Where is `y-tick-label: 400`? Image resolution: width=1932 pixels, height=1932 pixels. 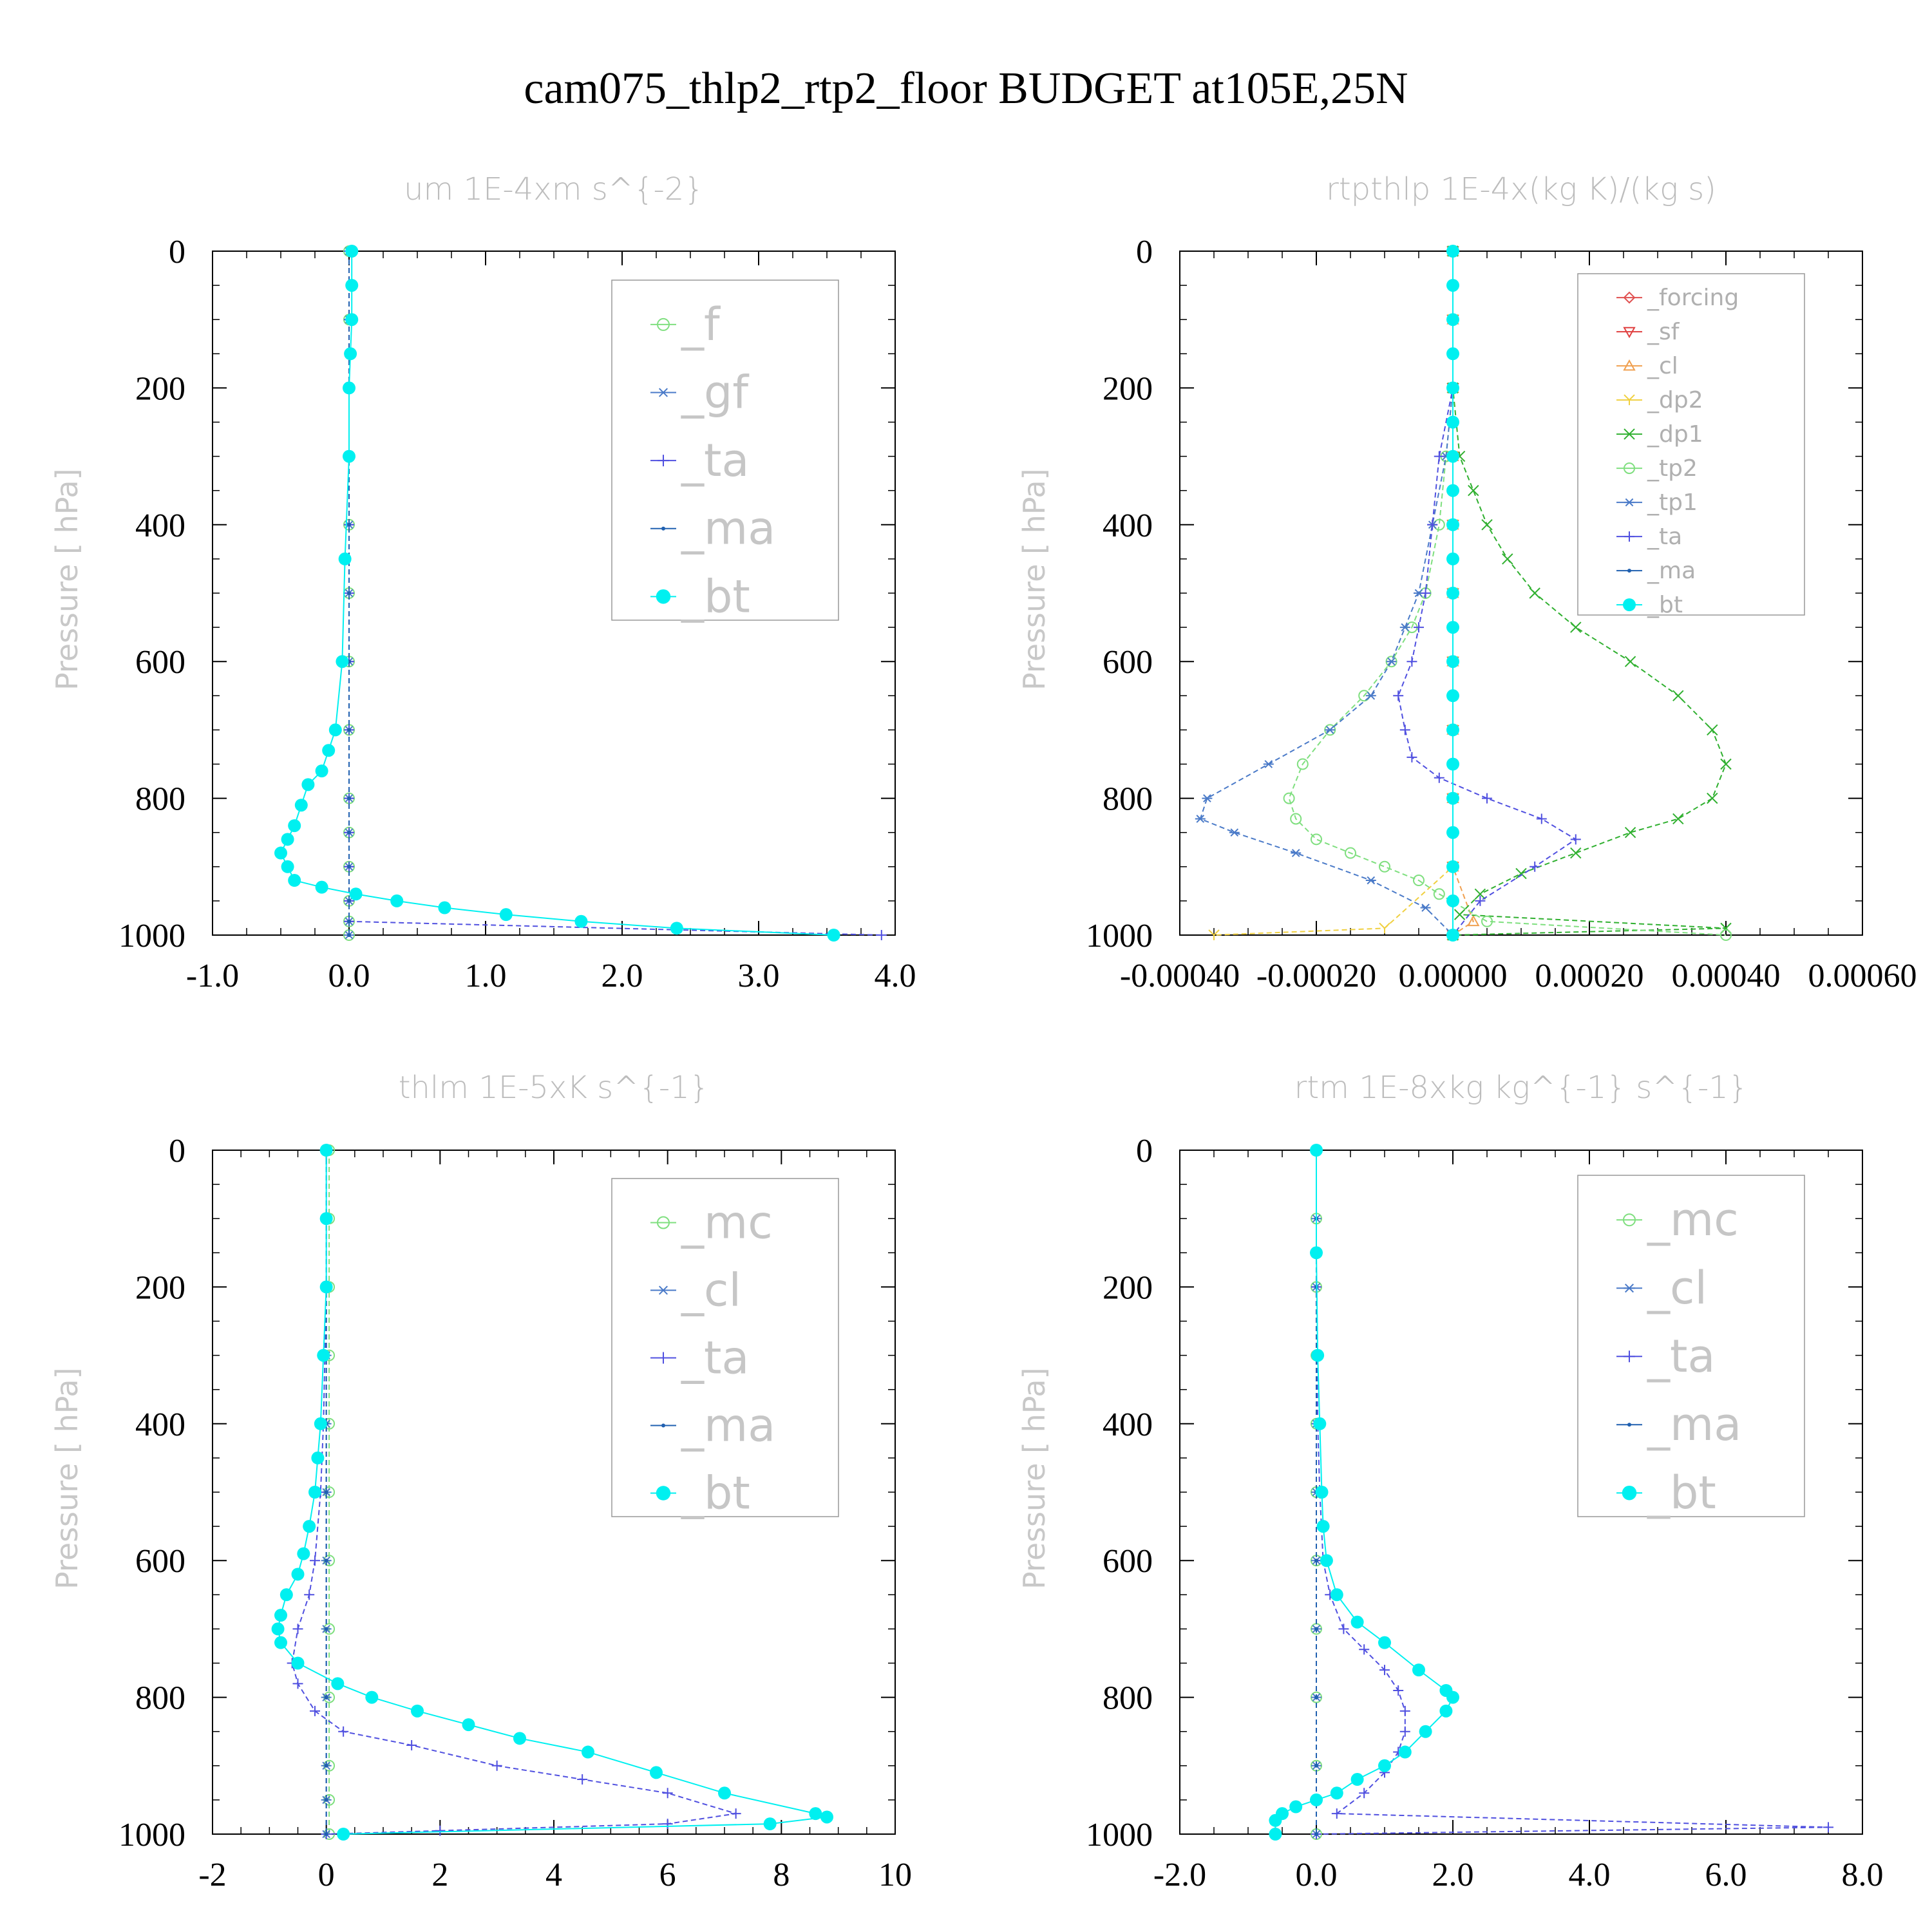 y-tick-label: 400 is located at coordinates (160, 525).